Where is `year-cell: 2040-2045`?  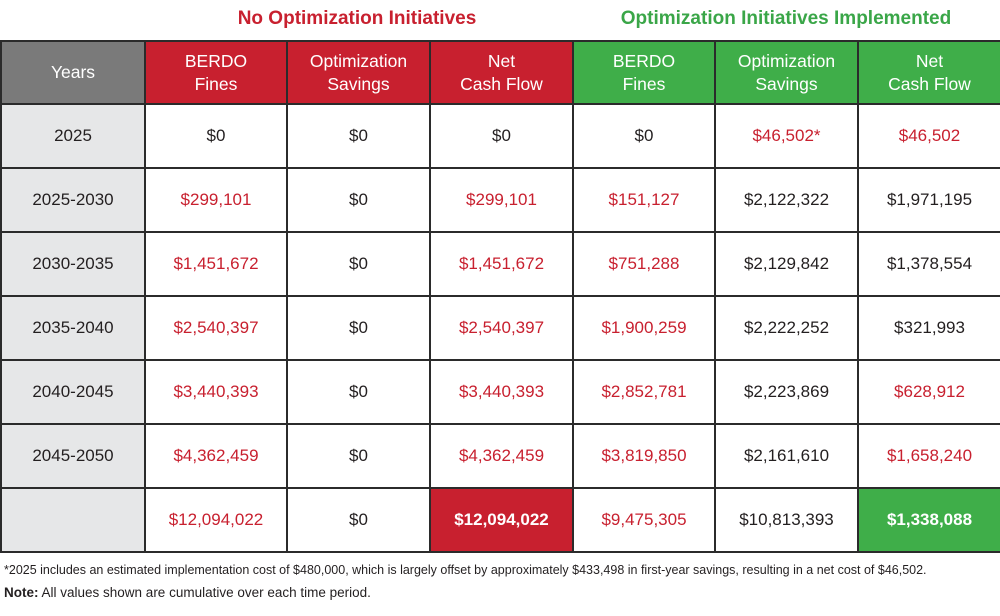
year-cell: 2040-2045 is located at coordinates (73, 392).